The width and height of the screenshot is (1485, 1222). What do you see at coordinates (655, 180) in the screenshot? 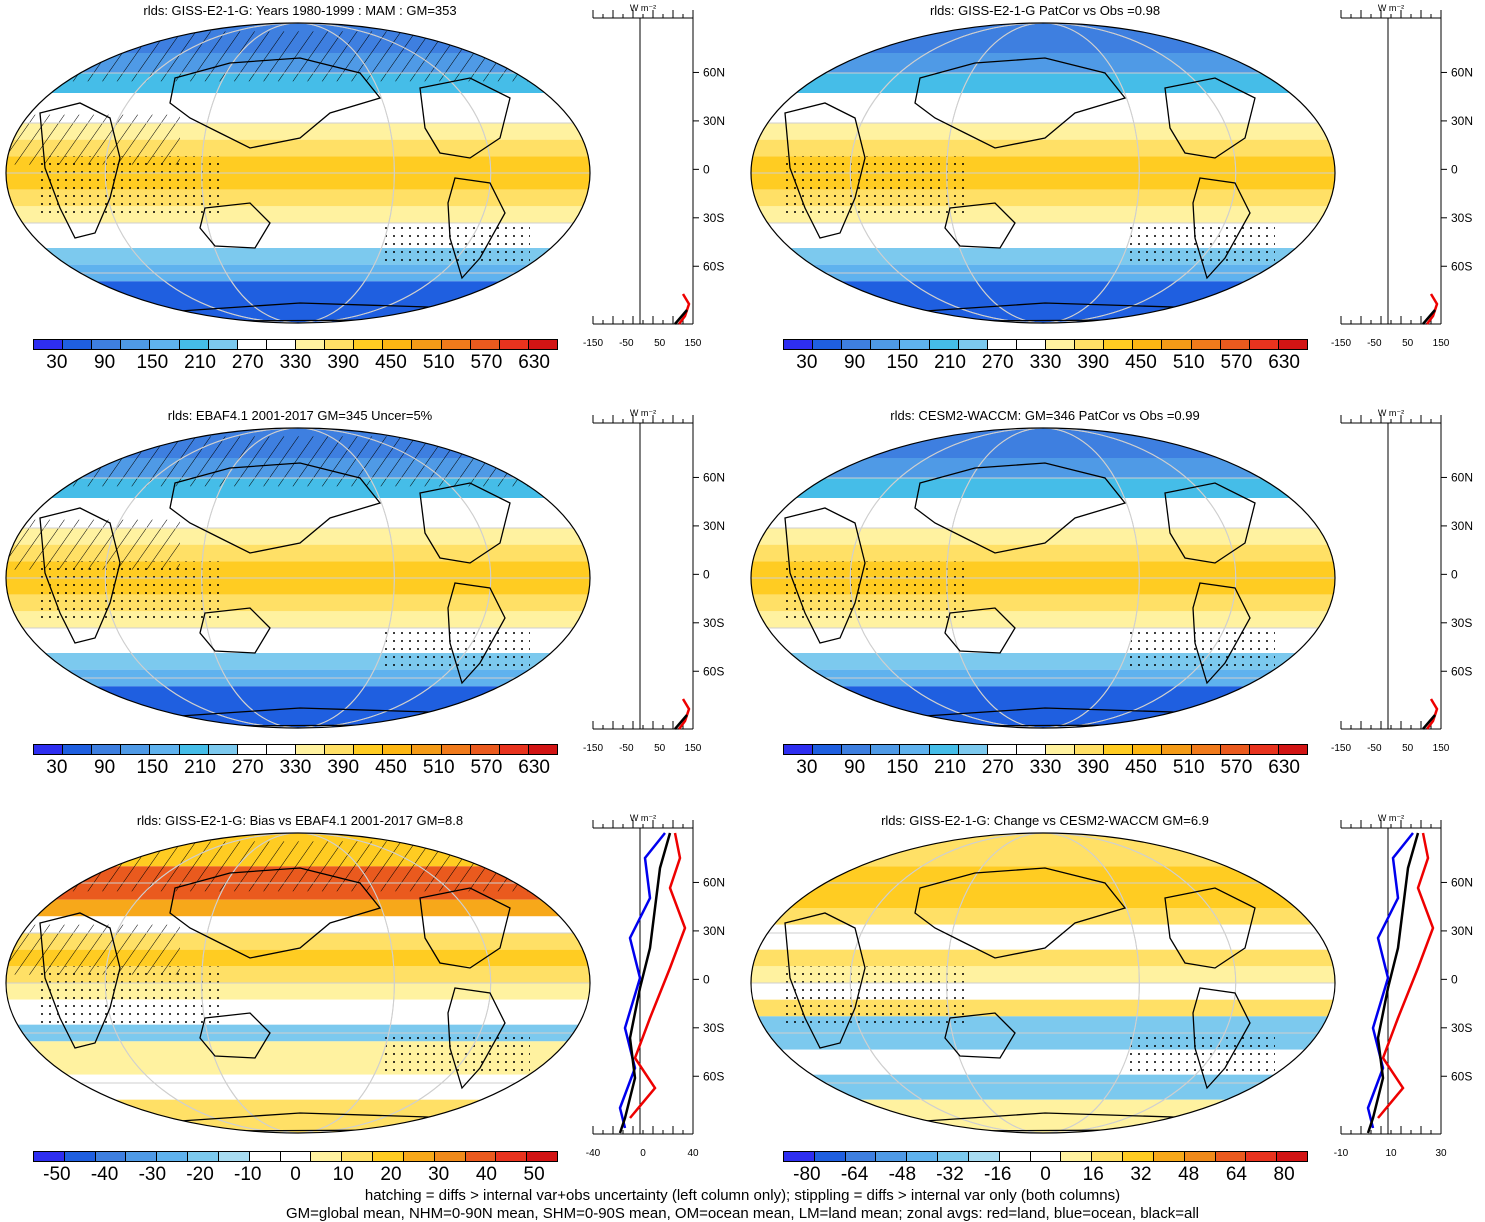
I see `zonal-mean-plot: W m⁻² 60N 30N 0 30S 60S -150 -50 50 150` at bounding box center [655, 180].